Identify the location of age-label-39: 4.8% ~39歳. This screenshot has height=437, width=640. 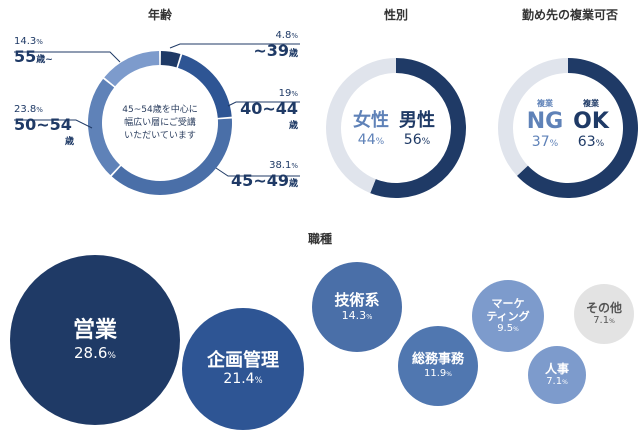
(275, 45).